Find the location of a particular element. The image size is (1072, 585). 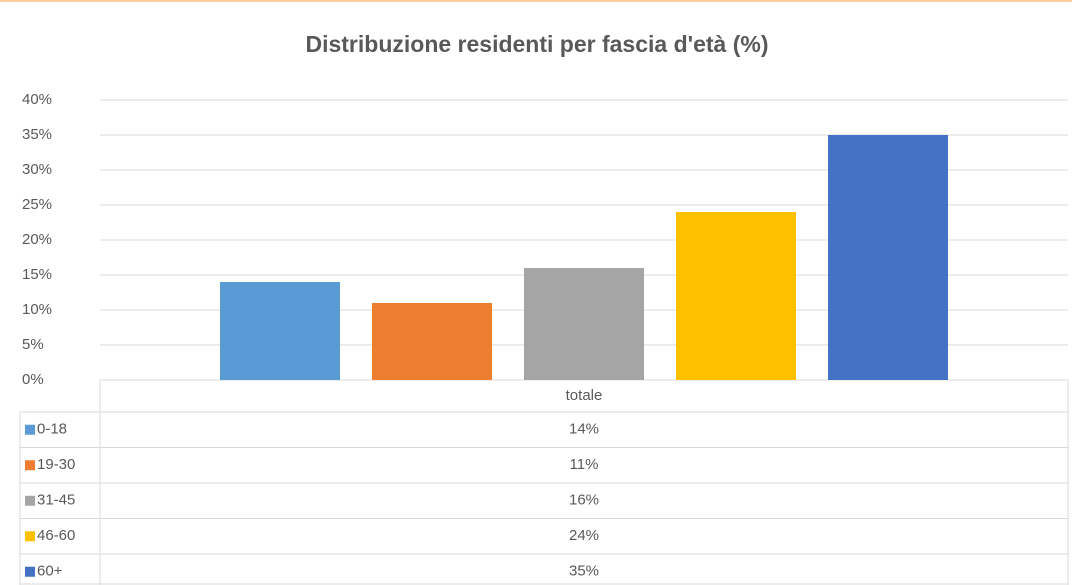

y-tick-label: 20% is located at coordinates (37, 239).